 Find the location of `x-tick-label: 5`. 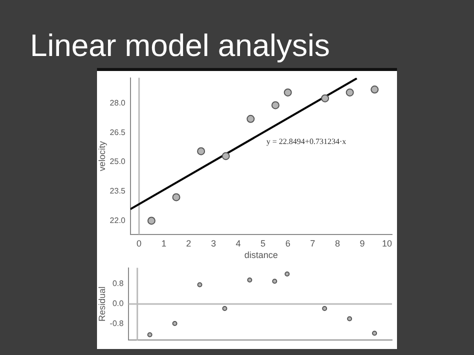

x-tick-label: 5 is located at coordinates (263, 243).